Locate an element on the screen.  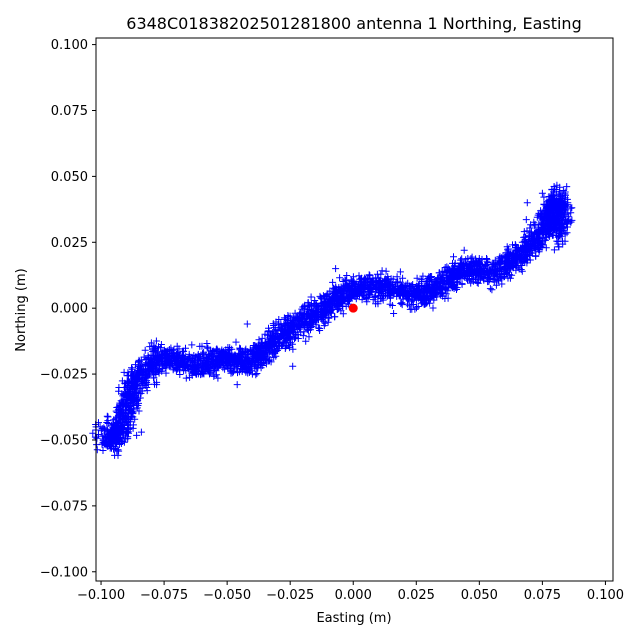
x-tick-label: −0.050 is located at coordinates (227, 595).